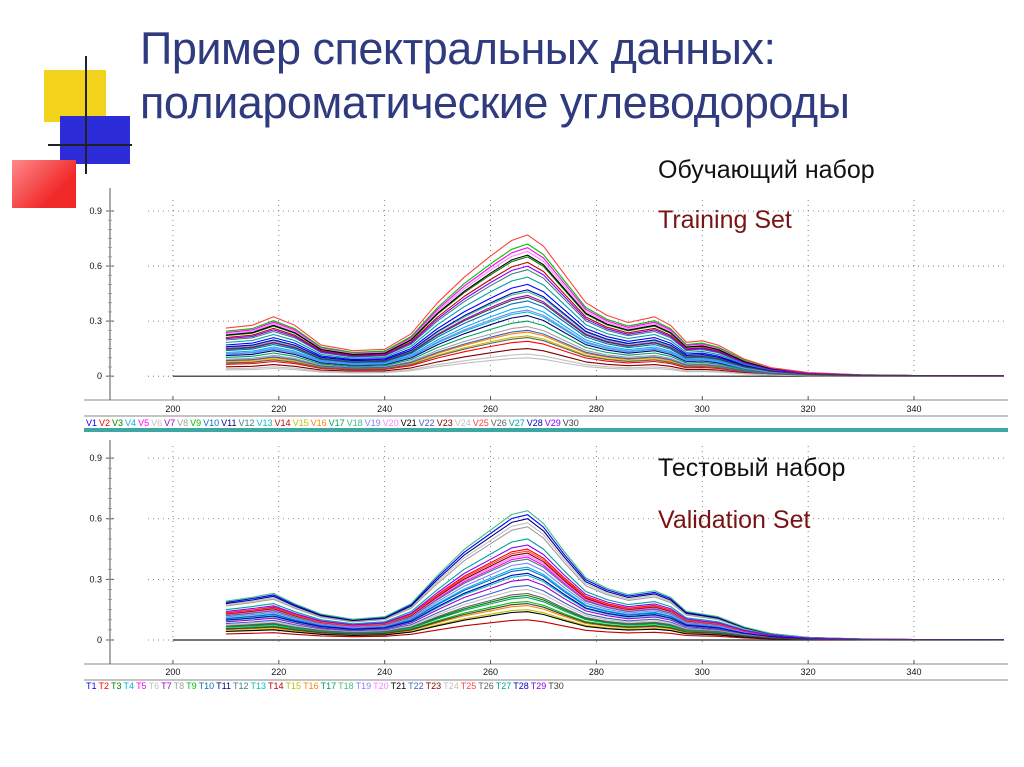 This screenshot has width=1024, height=767. Describe the element at coordinates (503, 686) in the screenshot. I see `legend-entry-t27: T27` at that location.